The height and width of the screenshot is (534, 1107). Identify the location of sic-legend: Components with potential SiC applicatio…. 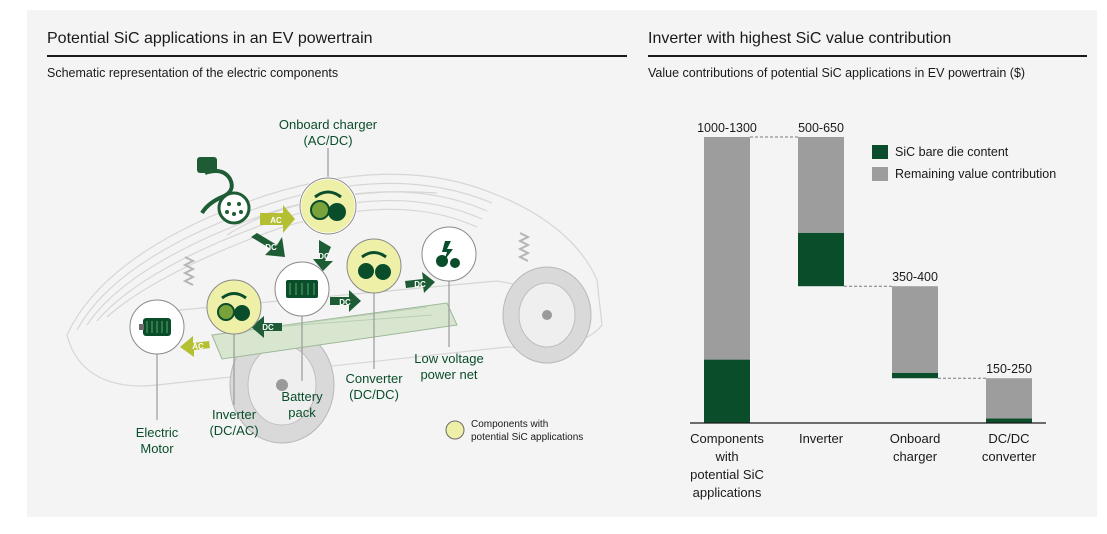
(514, 431).